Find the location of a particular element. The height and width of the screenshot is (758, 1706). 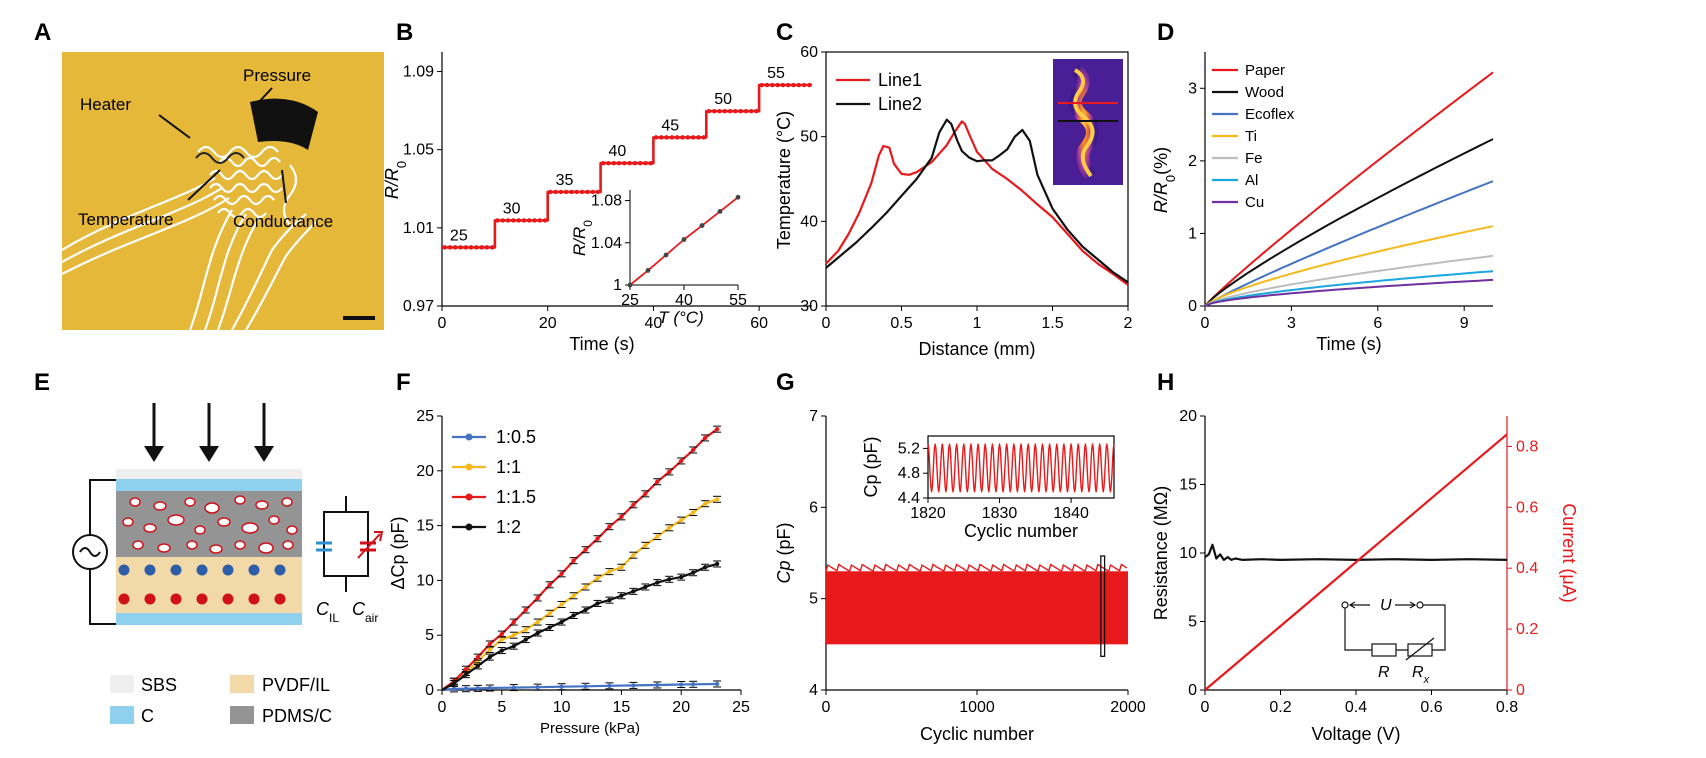

pressure-annotation: Pressure is located at coordinates (277, 75).